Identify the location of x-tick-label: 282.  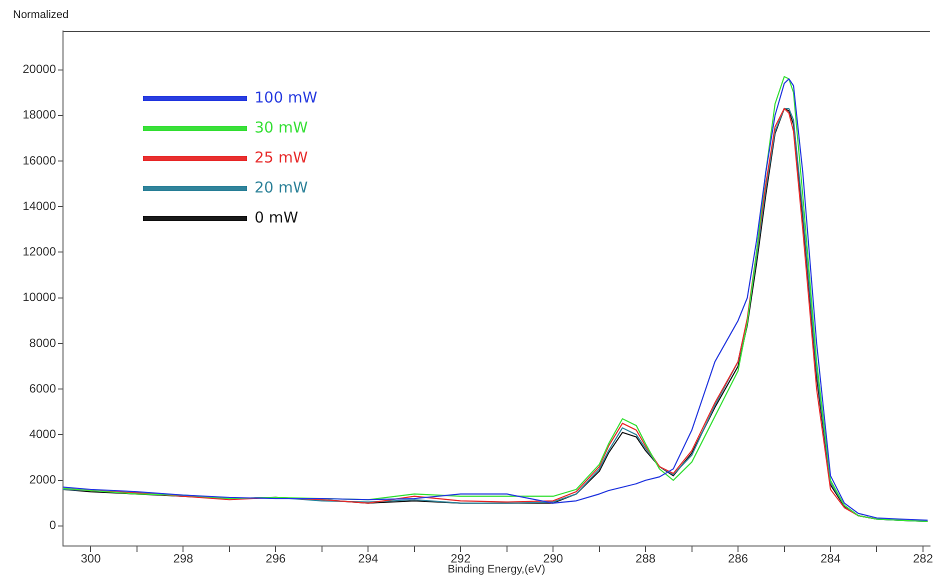
(922, 559).